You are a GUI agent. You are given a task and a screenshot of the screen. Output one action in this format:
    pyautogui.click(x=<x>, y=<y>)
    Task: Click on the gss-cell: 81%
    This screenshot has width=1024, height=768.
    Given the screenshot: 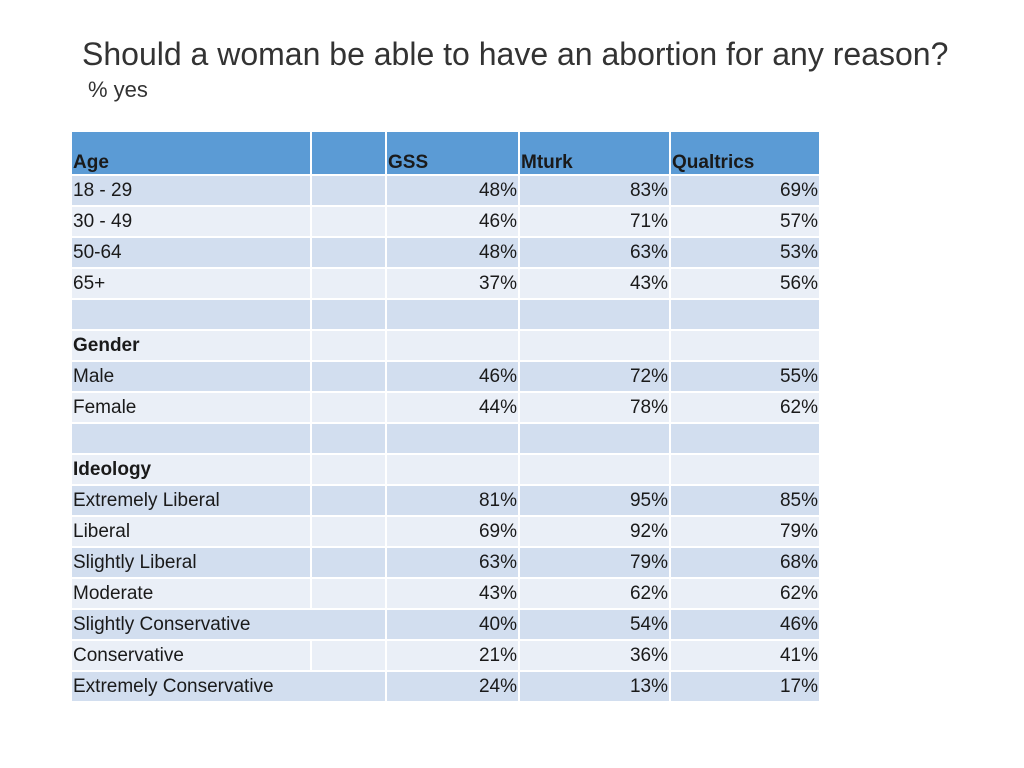 What is the action you would take?
    pyautogui.click(x=452, y=500)
    